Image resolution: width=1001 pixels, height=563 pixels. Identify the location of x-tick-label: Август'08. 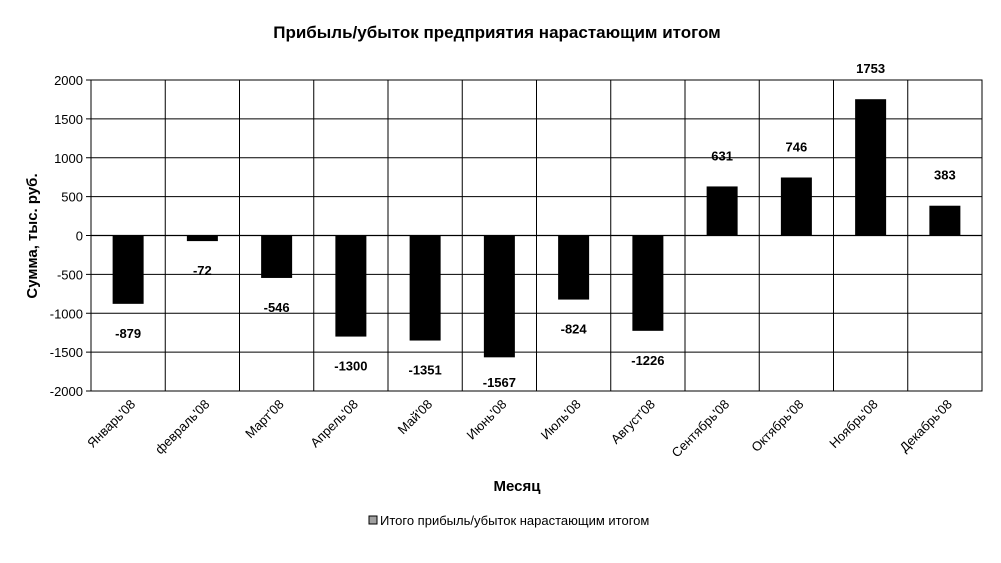
(633, 422).